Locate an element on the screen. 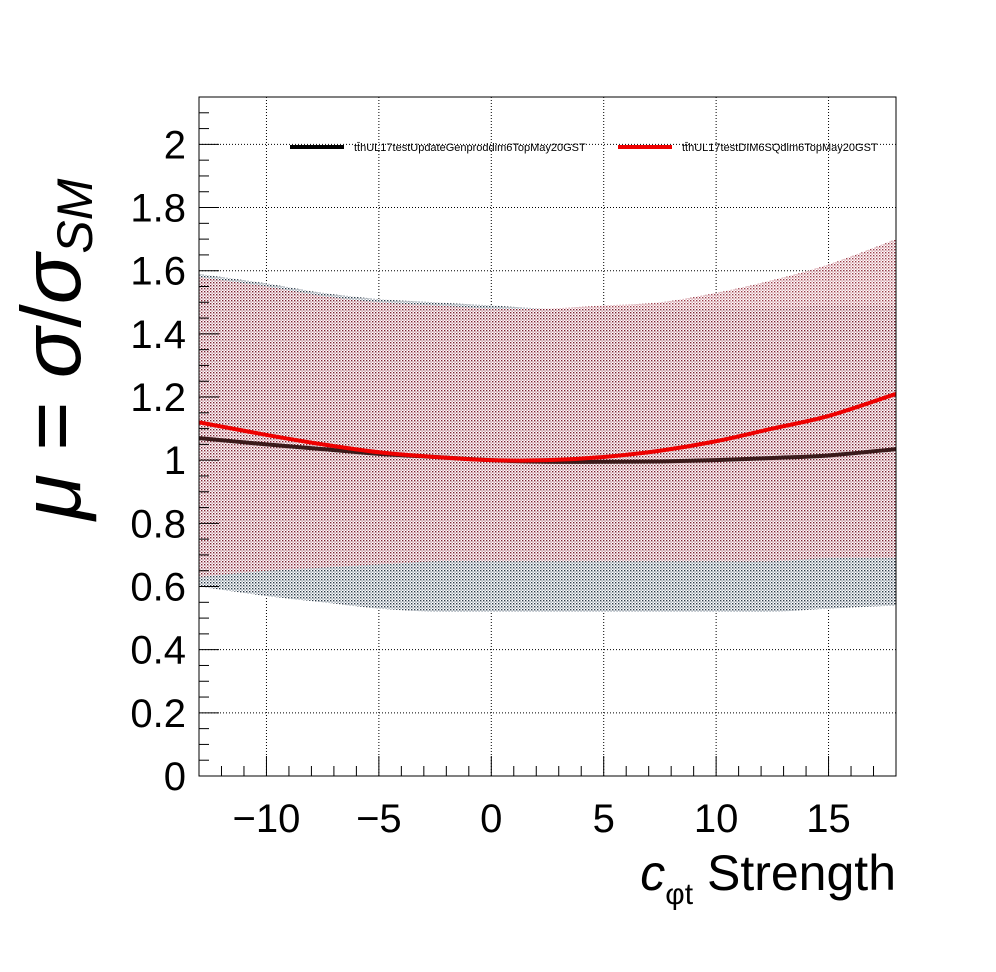 This screenshot has height=972, width=996. x-tick-label-5: 15 is located at coordinates (828, 819).